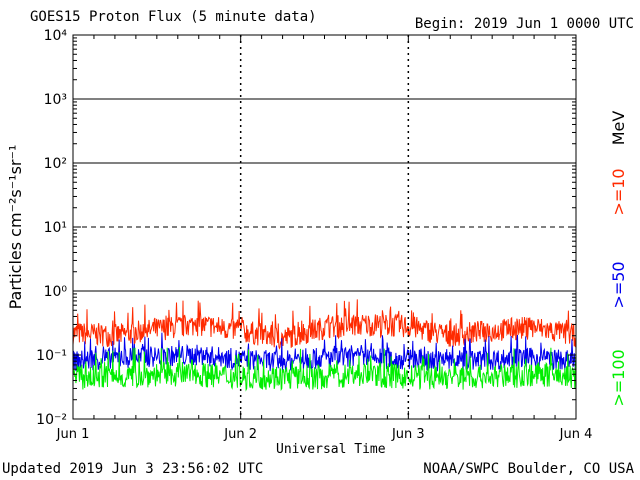  Describe the element at coordinates (408, 434) in the screenshot. I see `x-tick-label: Jun 3` at that location.